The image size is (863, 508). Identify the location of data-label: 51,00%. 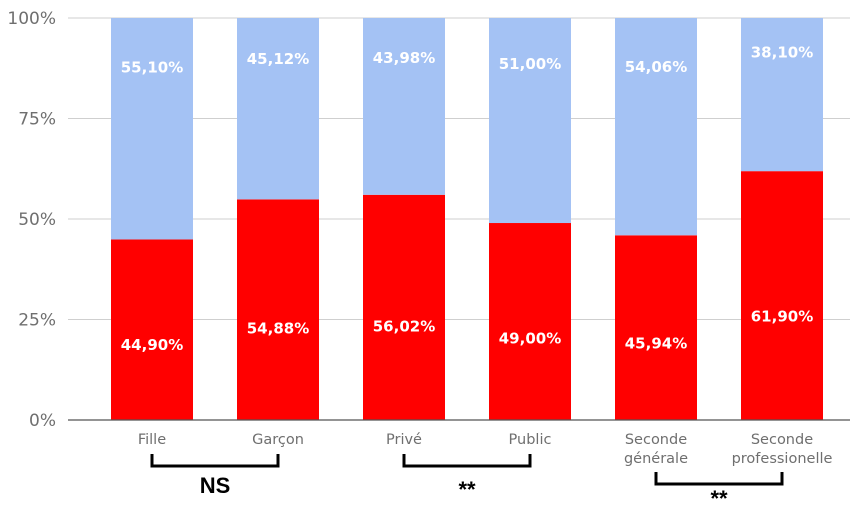
(530, 64).